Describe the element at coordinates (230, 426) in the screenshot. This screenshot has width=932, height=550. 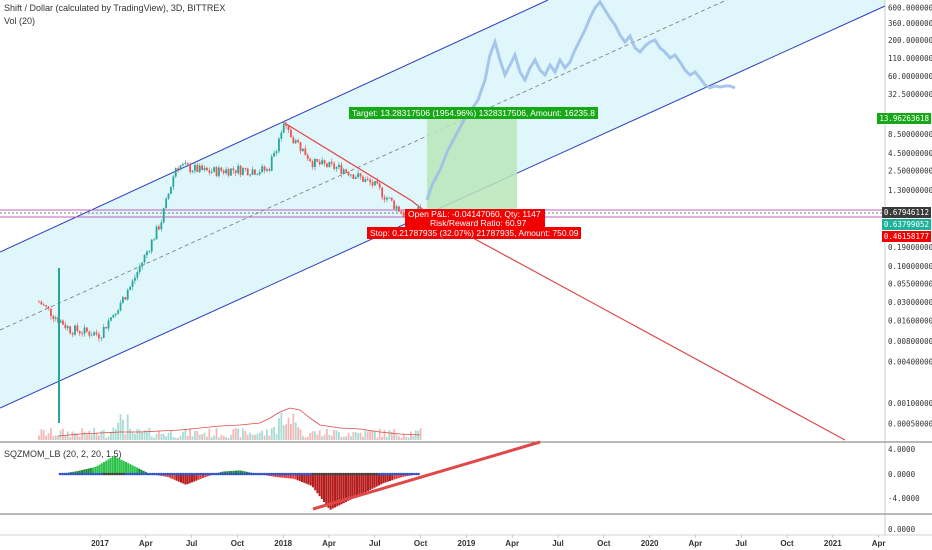
I see `volume-bars` at that location.